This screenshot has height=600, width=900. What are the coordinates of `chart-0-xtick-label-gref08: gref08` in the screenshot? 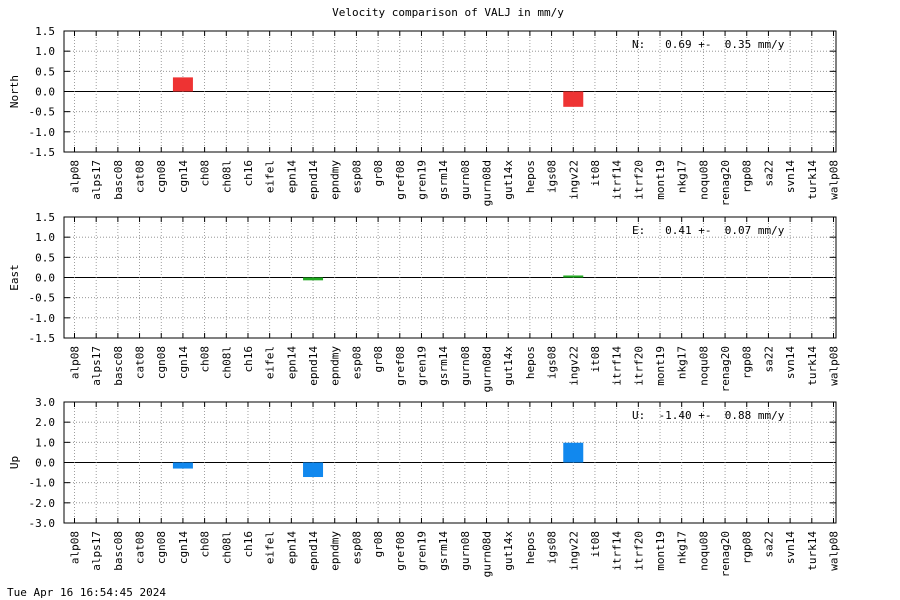 It's located at (400, 180).